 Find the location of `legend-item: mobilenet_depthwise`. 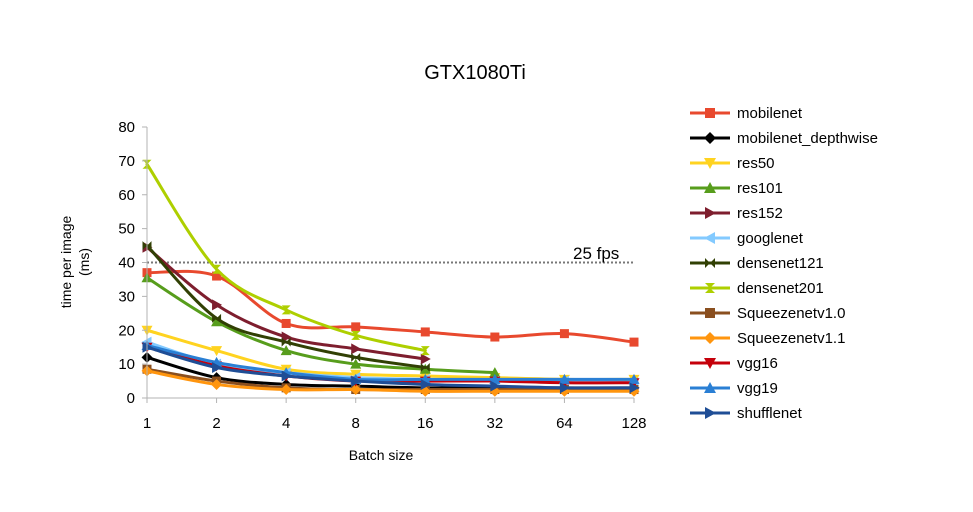

legend-item: mobilenet_depthwise is located at coordinates (784, 138).